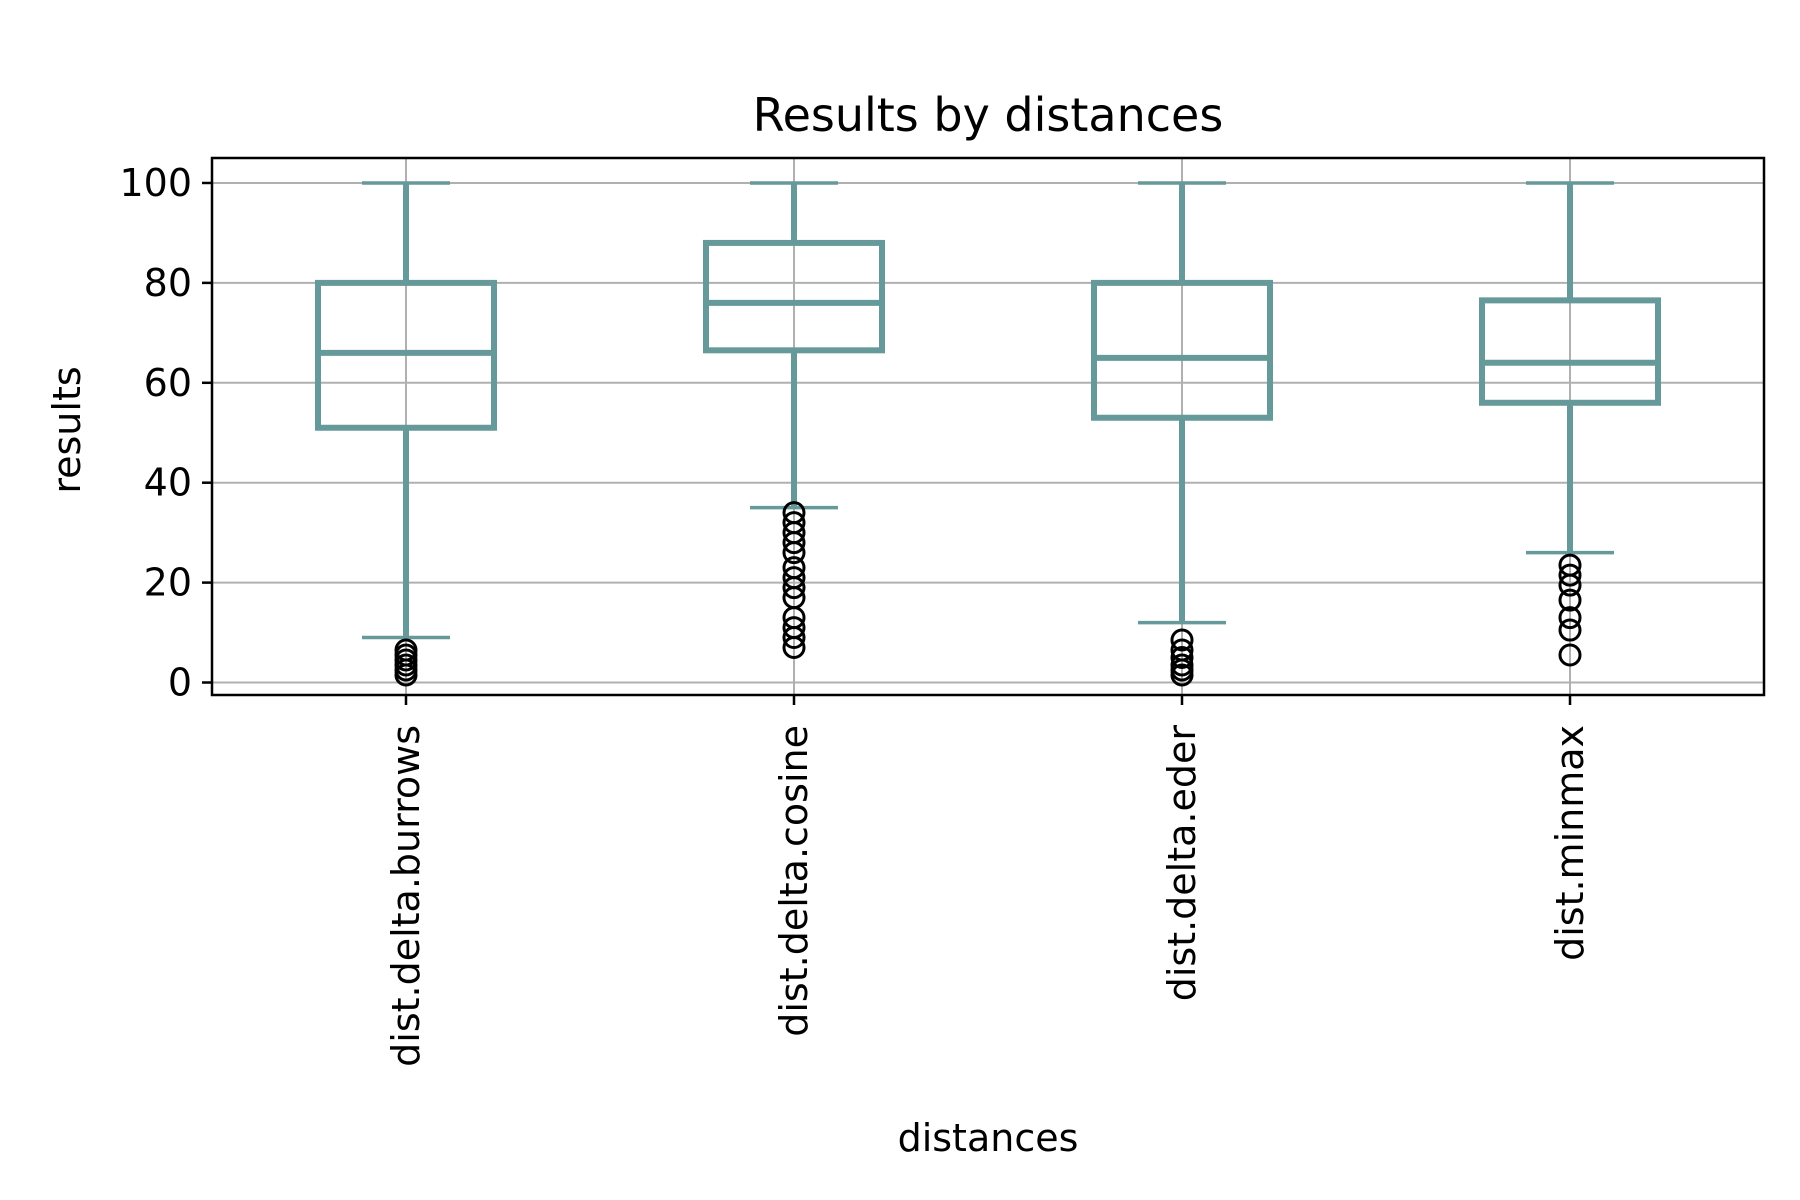 This screenshot has width=1800, height=1200. Describe the element at coordinates (794, 881) in the screenshot. I see `x-tick-label: dist.delta.cosine` at that location.